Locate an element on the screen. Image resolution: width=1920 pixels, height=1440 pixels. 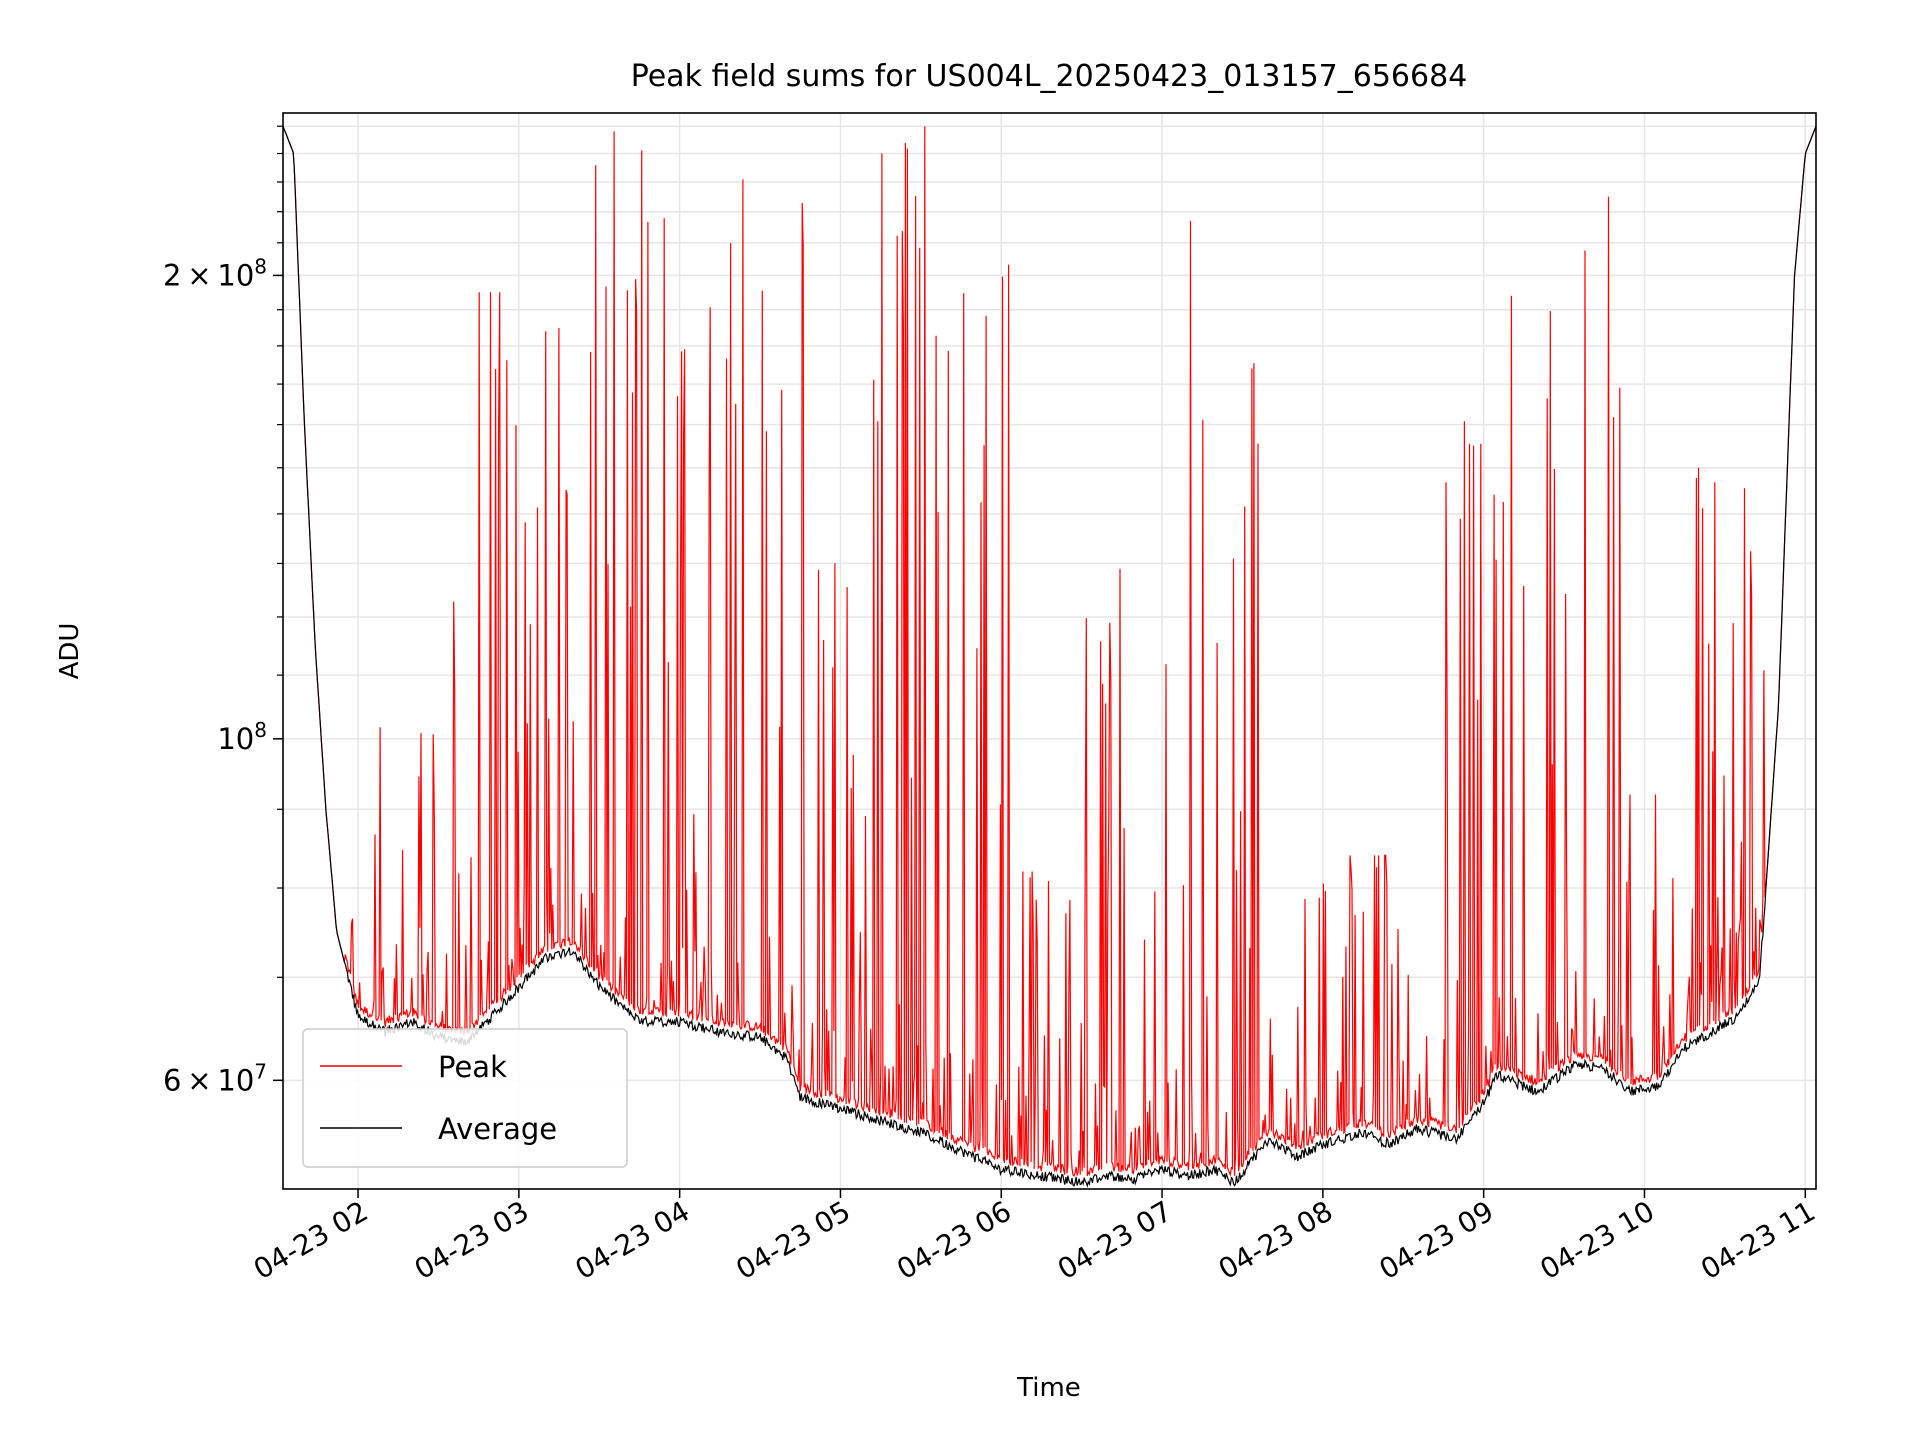
y-tick-label: 2 × 108 is located at coordinates (215, 273).